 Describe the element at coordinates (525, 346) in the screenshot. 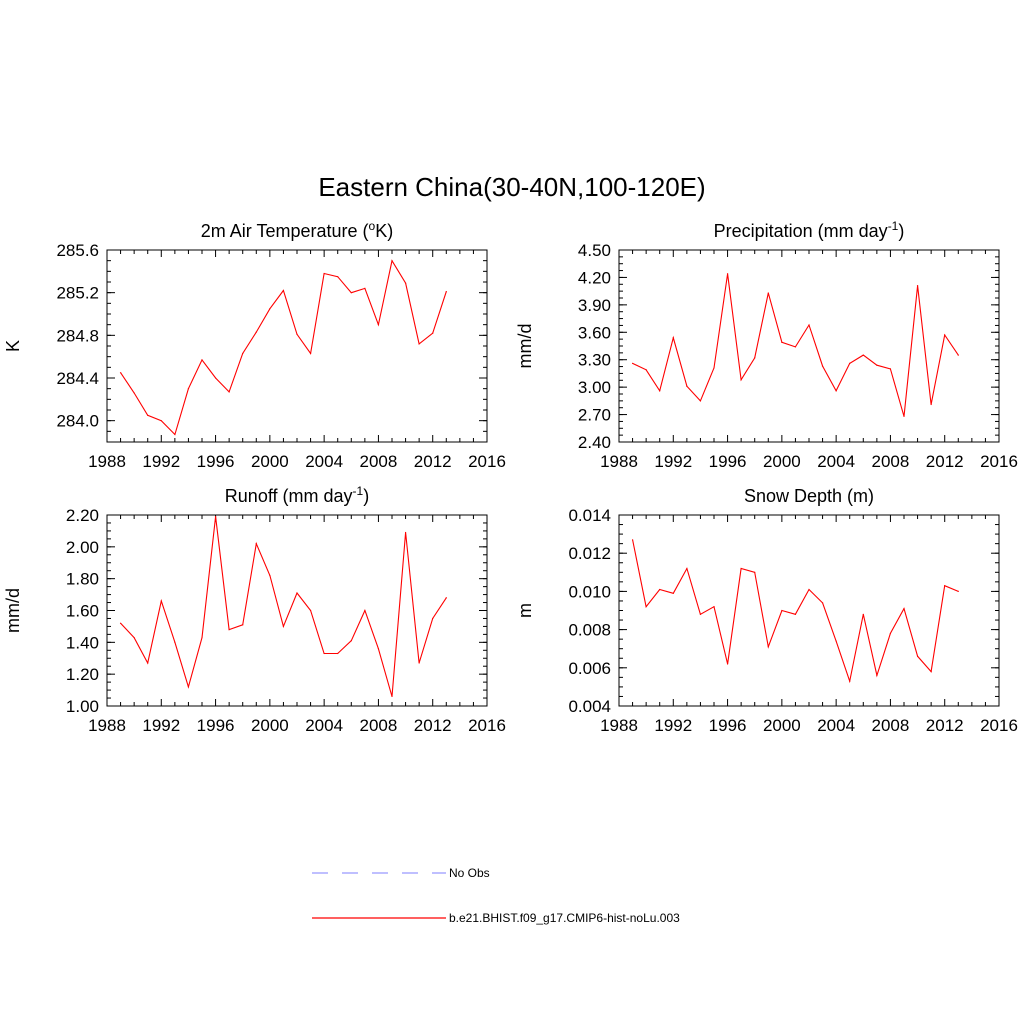

I see `y-axis-label: mm/d` at that location.